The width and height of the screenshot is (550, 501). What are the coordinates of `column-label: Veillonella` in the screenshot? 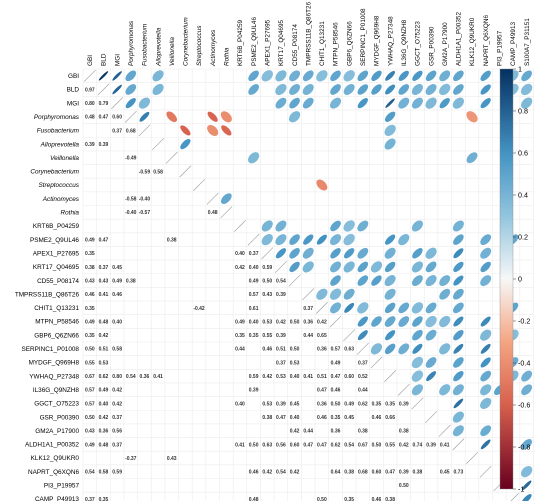 It's located at (172, 51).